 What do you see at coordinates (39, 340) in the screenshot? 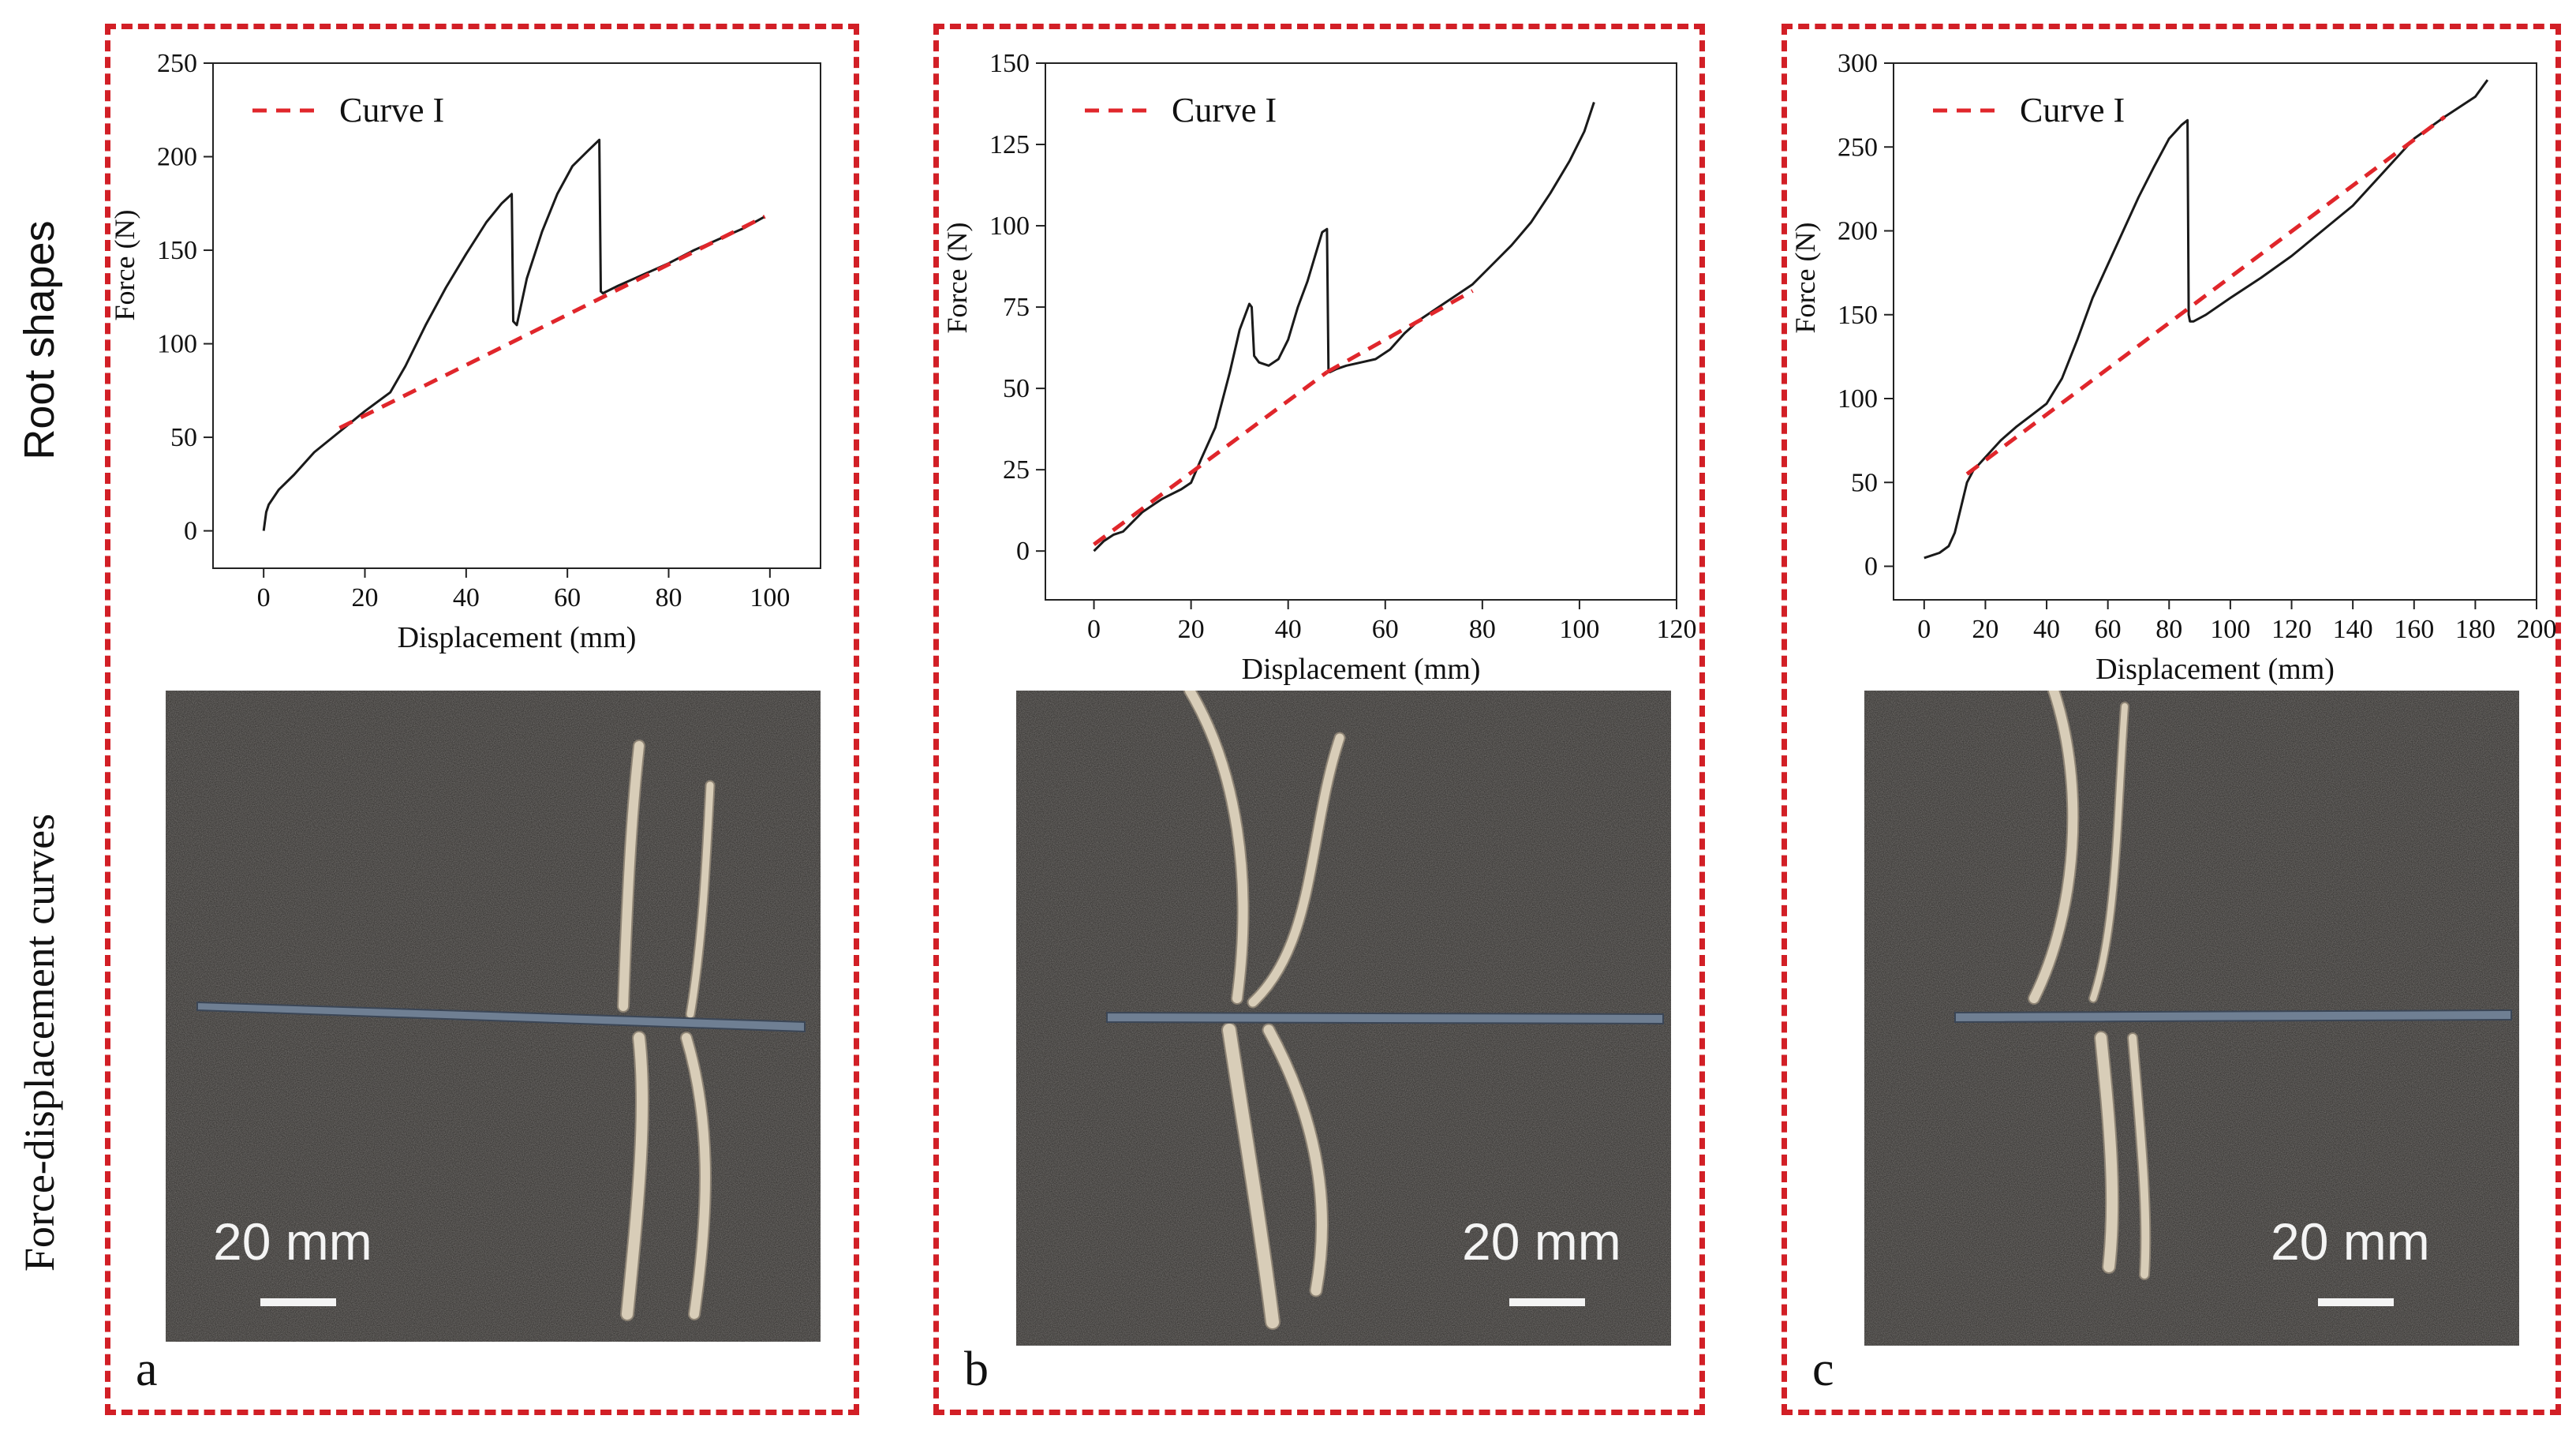
I see `row-label-root-shapes: Root shapes` at bounding box center [39, 340].